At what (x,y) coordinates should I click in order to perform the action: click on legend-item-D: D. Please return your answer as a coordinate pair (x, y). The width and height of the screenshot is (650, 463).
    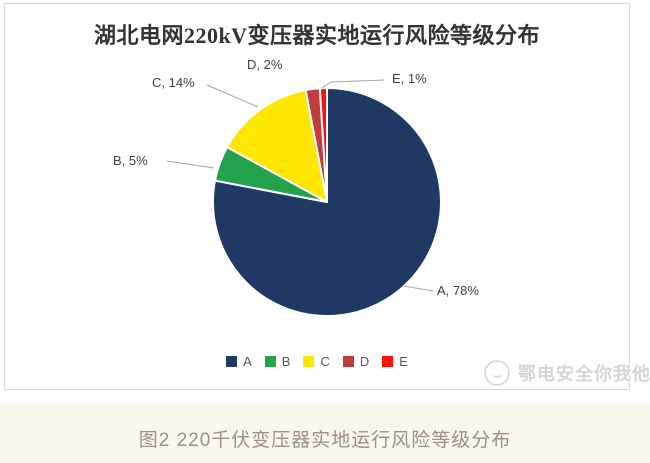
    Looking at the image, I should click on (356, 361).